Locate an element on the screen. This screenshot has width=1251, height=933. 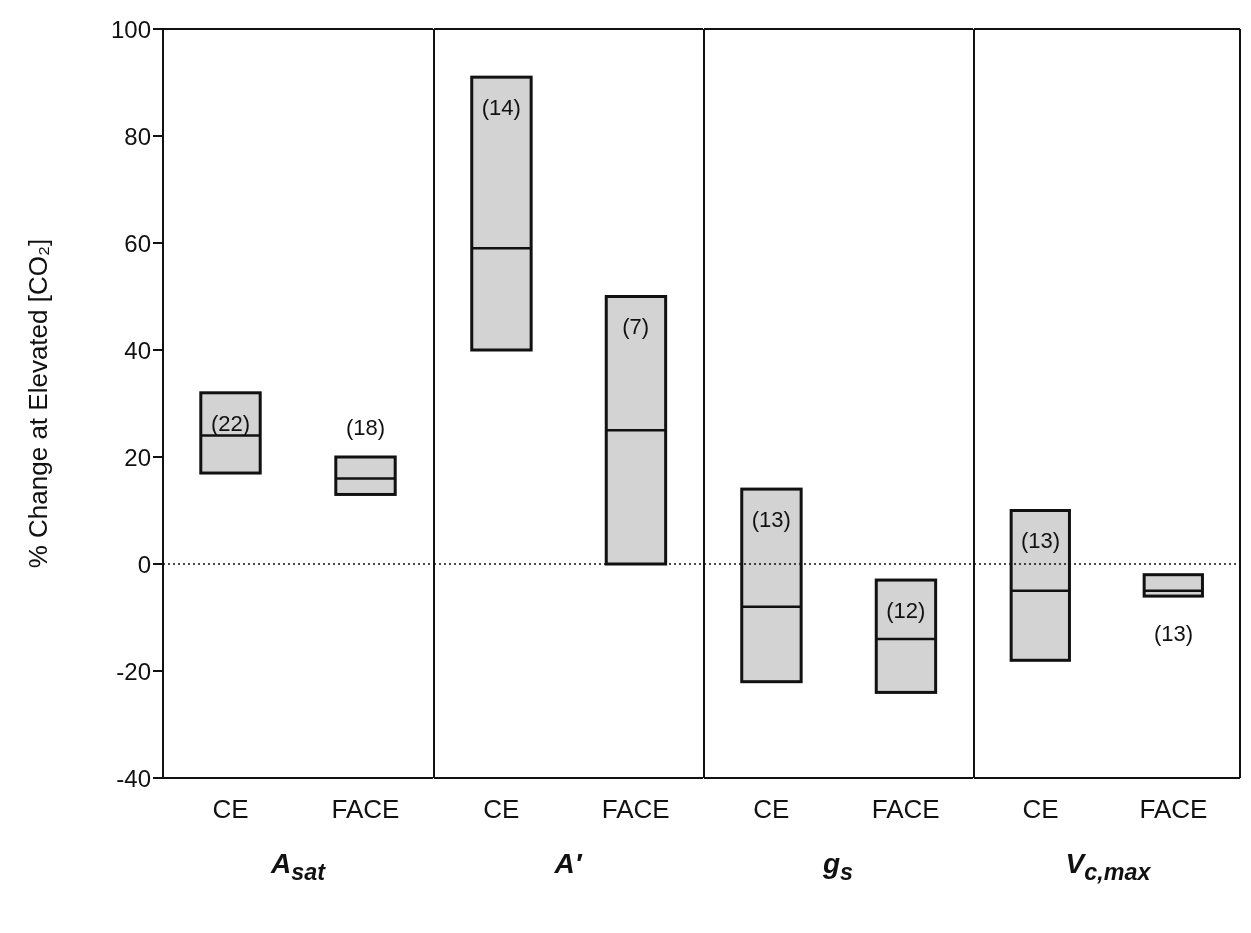
y-tick-label: 20 is located at coordinates (137, 457).